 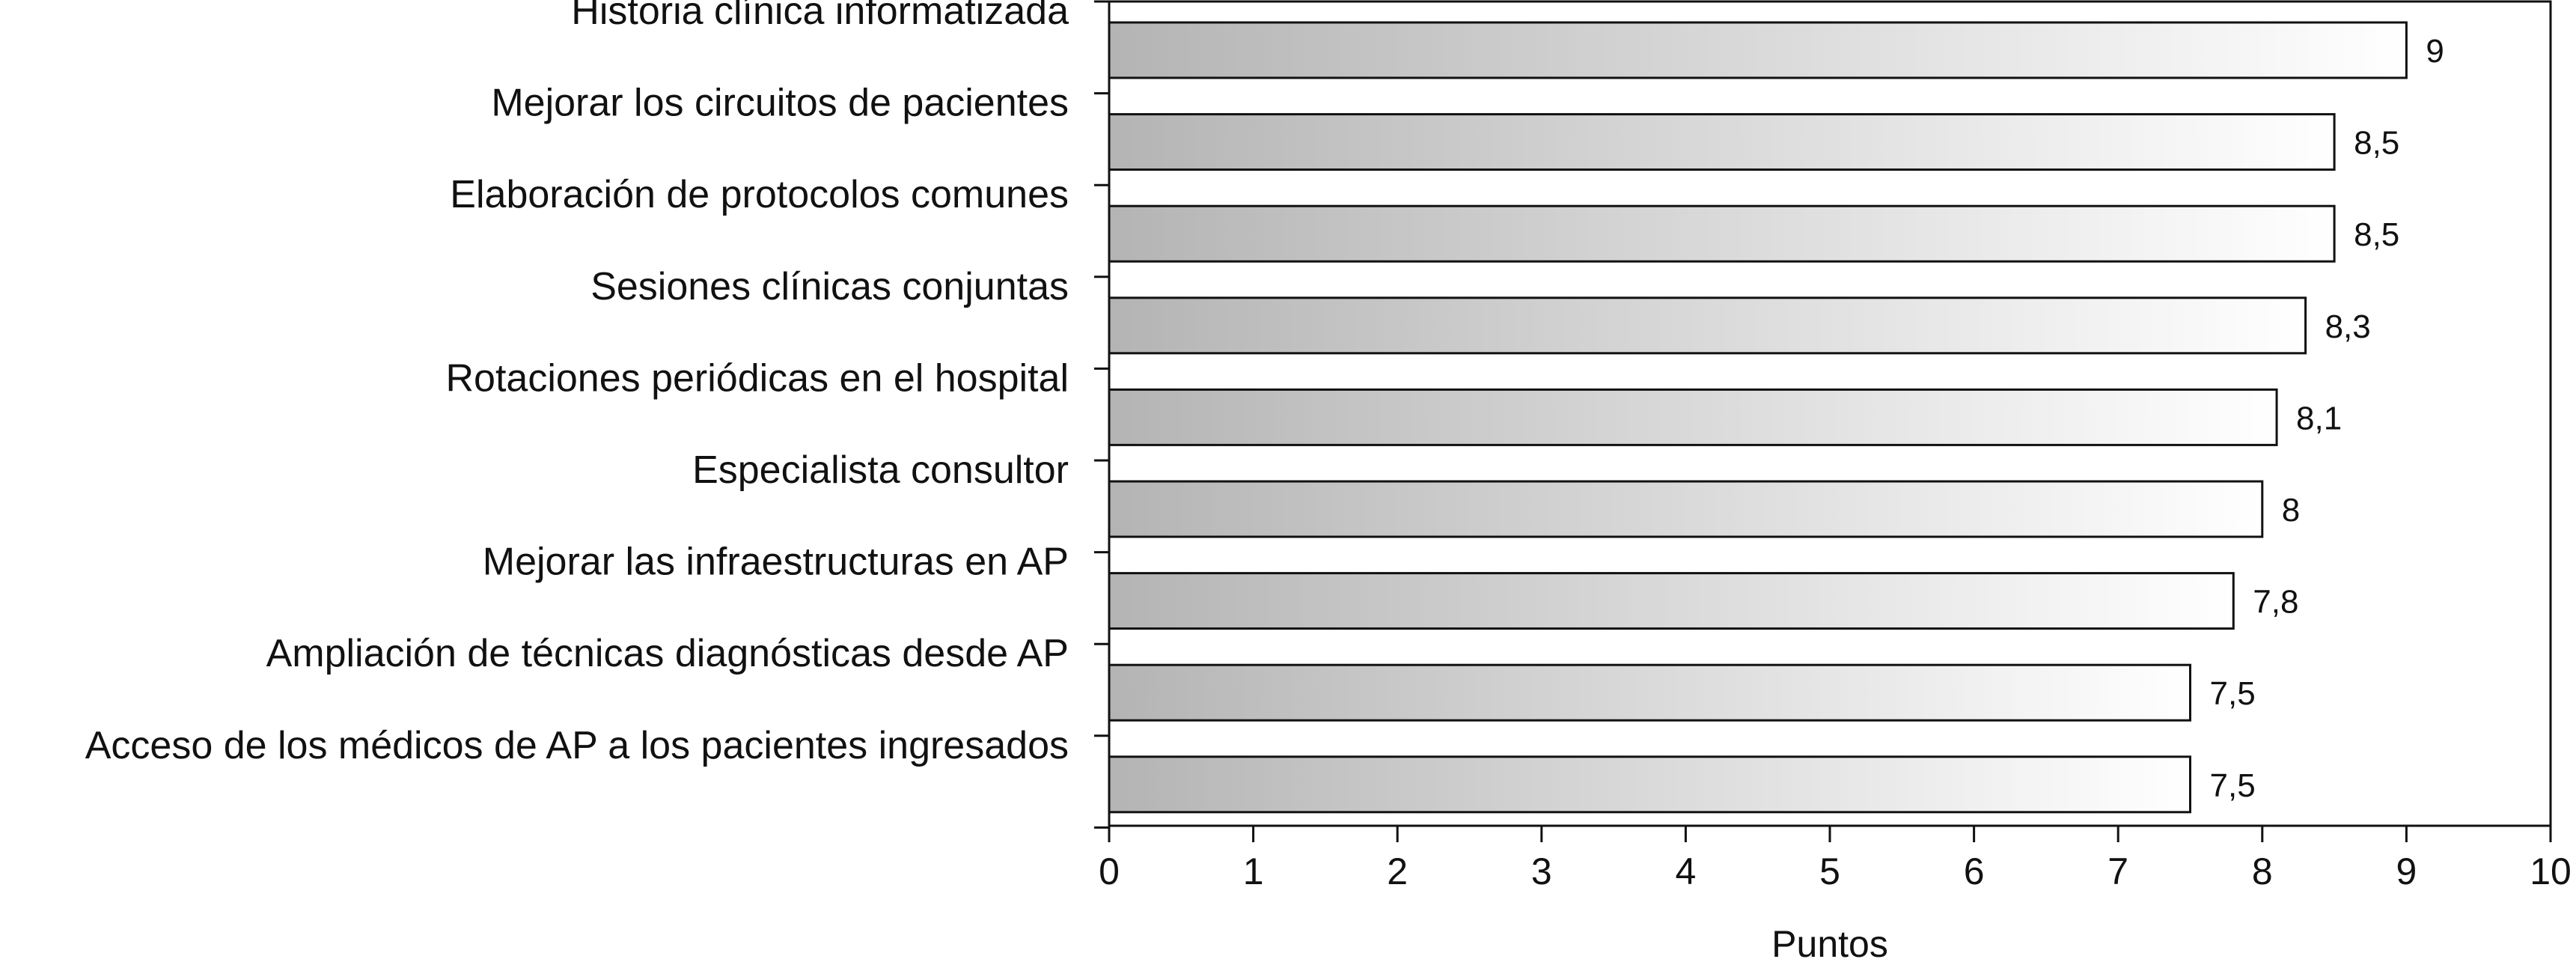 I want to click on value-label: 8, so click(x=2291, y=510).